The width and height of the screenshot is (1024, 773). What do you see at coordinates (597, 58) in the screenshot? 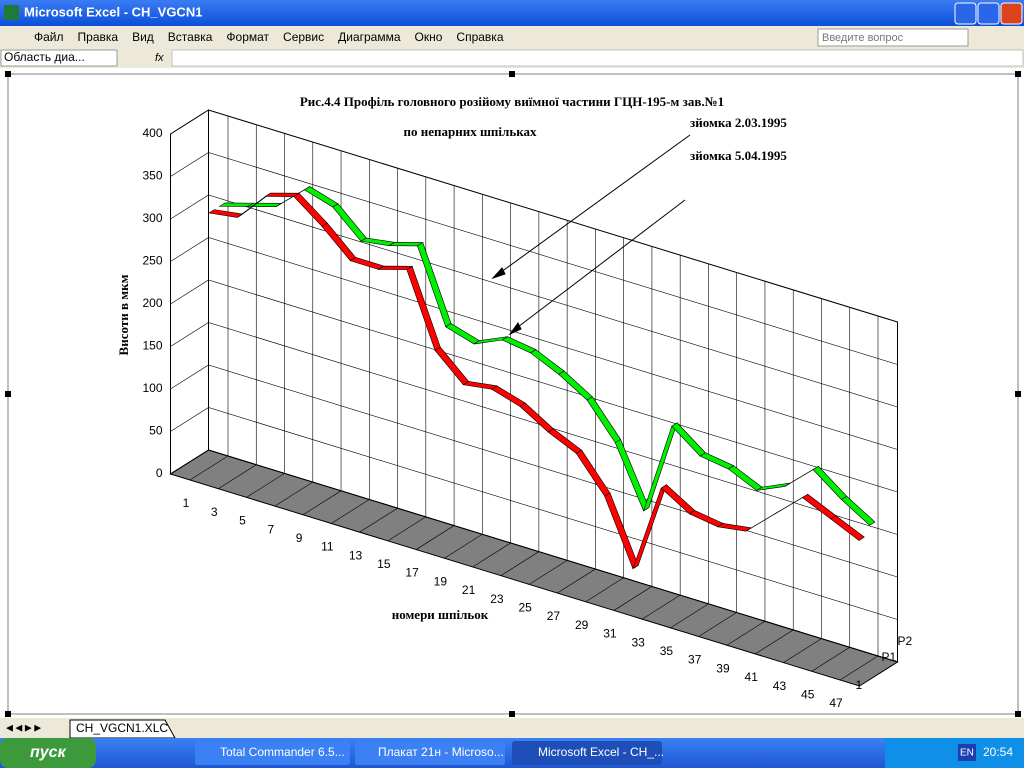
I see `formula-input` at bounding box center [597, 58].